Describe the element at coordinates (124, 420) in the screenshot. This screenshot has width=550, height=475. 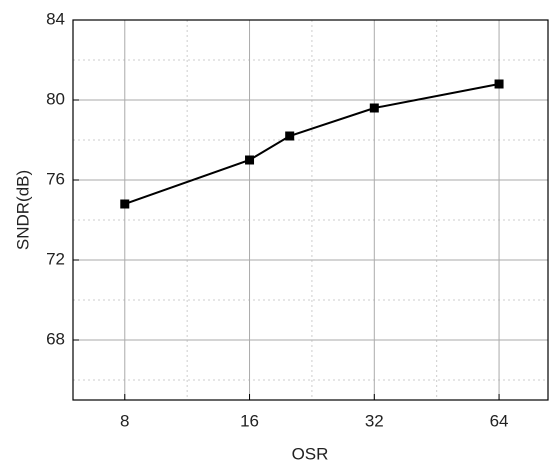
I see `x-tick-label: 8` at that location.